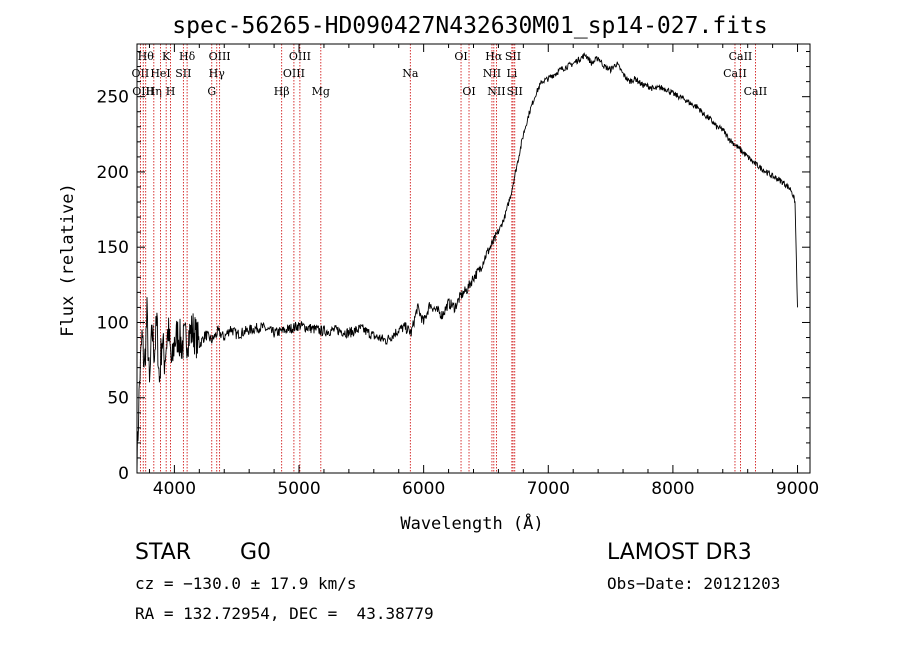 Image resolution: width=900 pixels, height=649 pixels. What do you see at coordinates (460, 56) in the screenshot?
I see `line-marker-label-17: OI` at bounding box center [460, 56].